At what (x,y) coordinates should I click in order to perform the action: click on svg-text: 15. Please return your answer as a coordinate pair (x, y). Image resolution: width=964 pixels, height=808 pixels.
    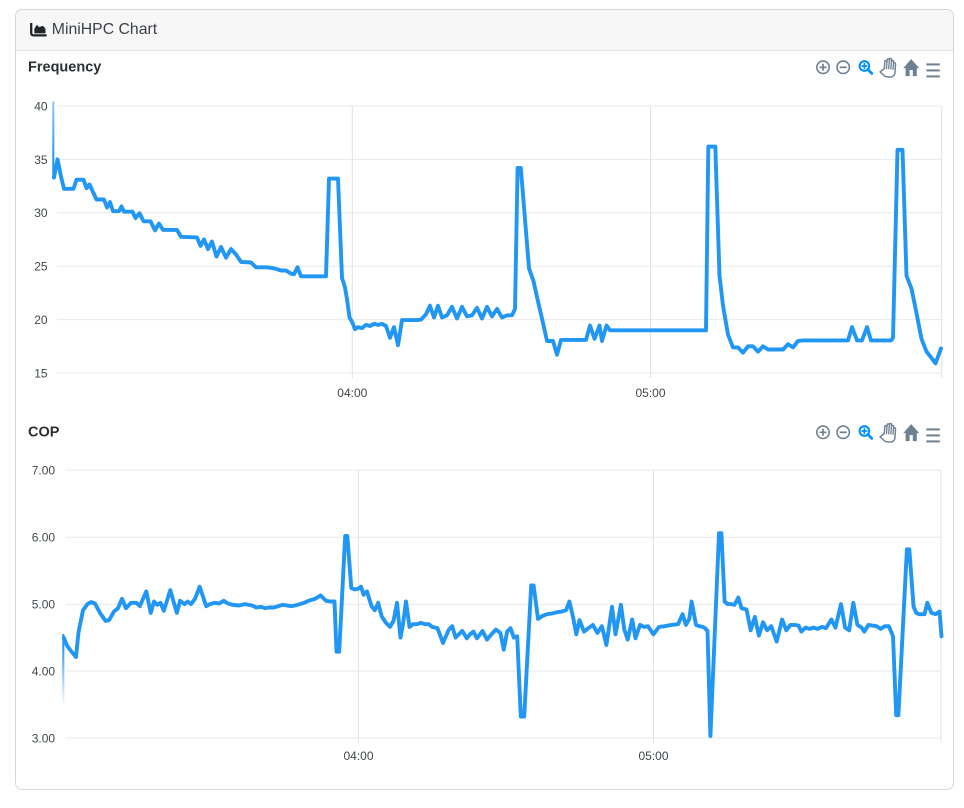
    Looking at the image, I should click on (41, 373).